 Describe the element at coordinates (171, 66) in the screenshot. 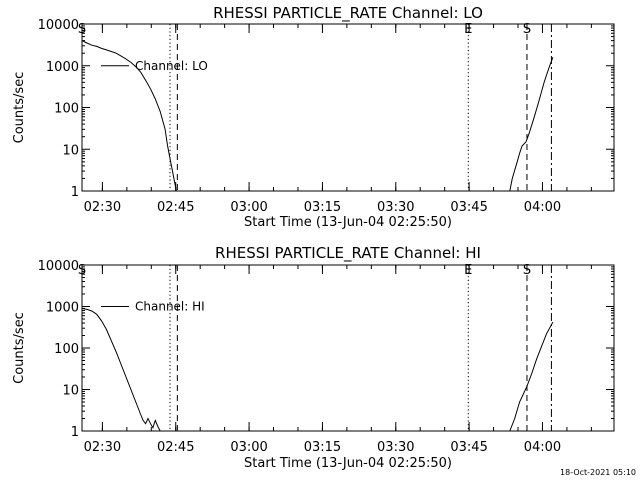

I see `legend-label: Channel: LO` at that location.